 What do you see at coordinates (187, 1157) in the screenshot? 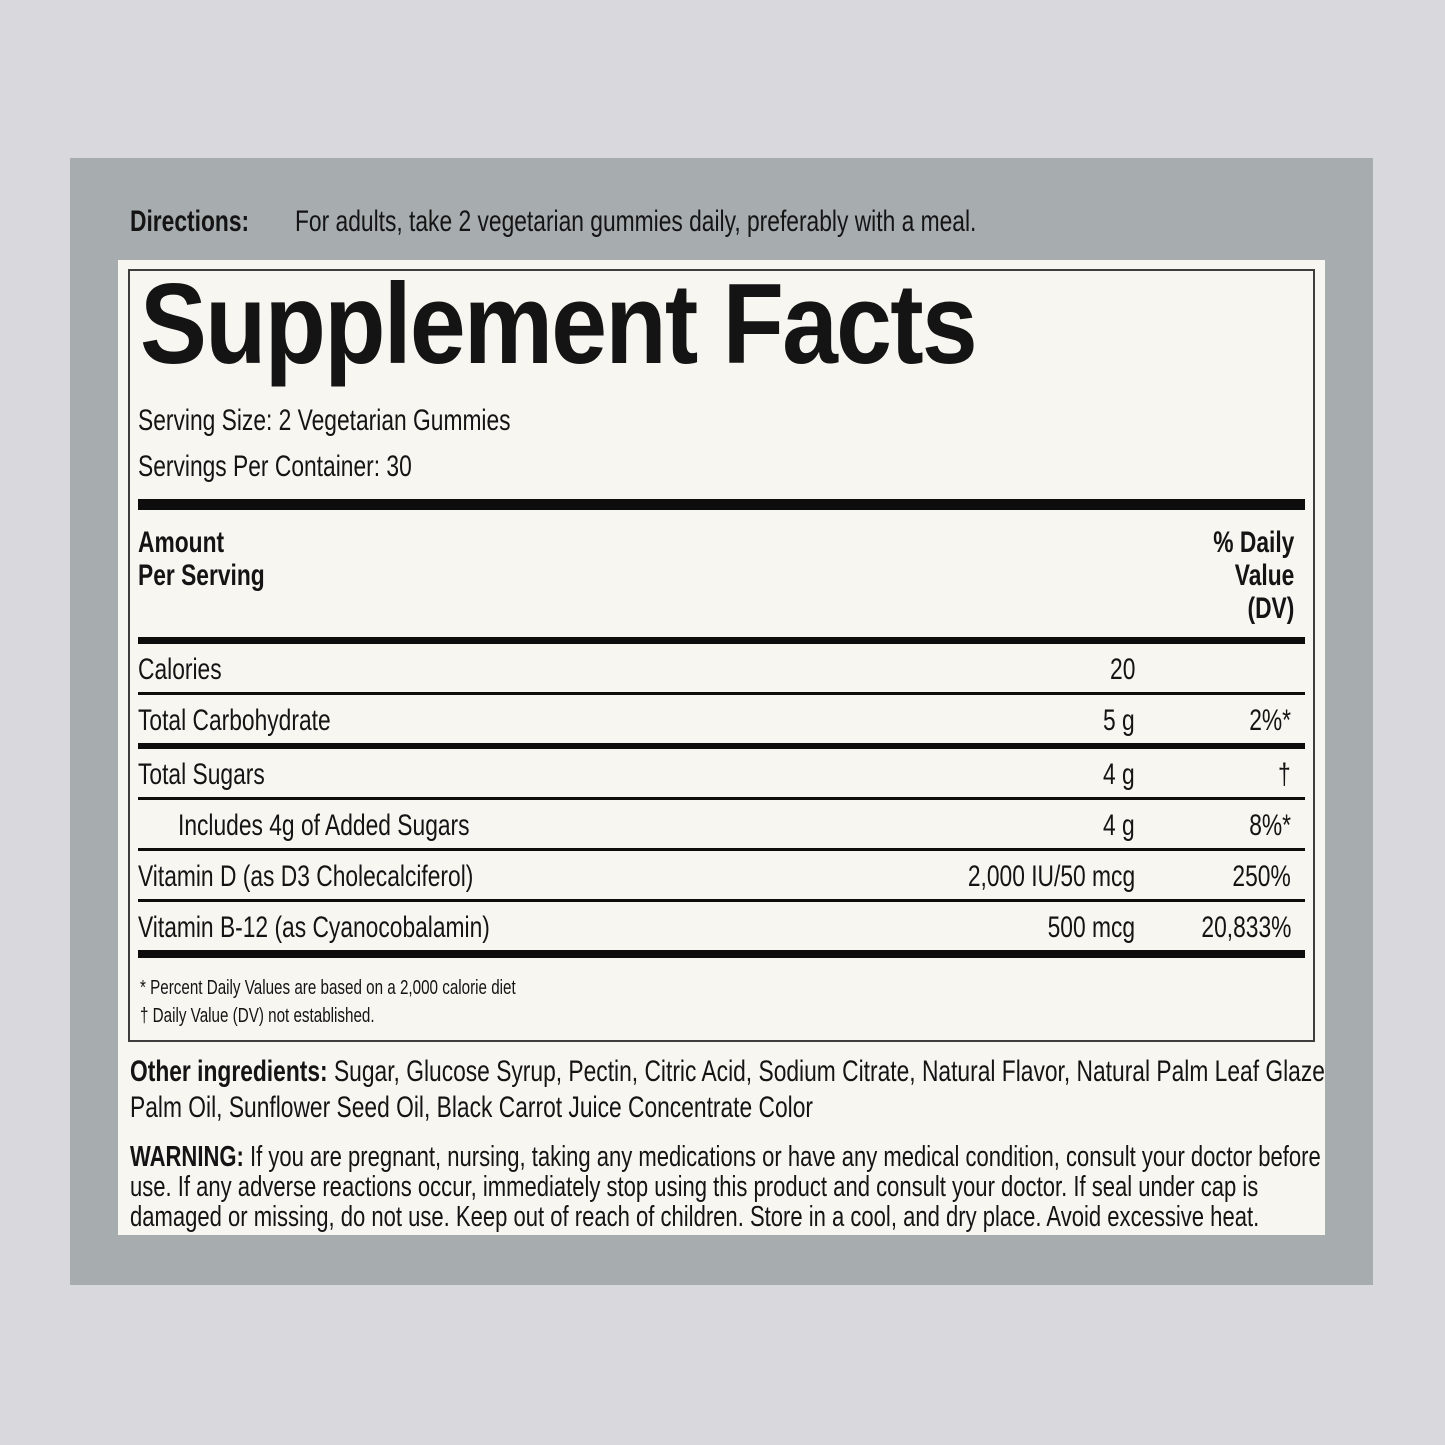
I see `warning-label: WARNING:` at bounding box center [187, 1157].